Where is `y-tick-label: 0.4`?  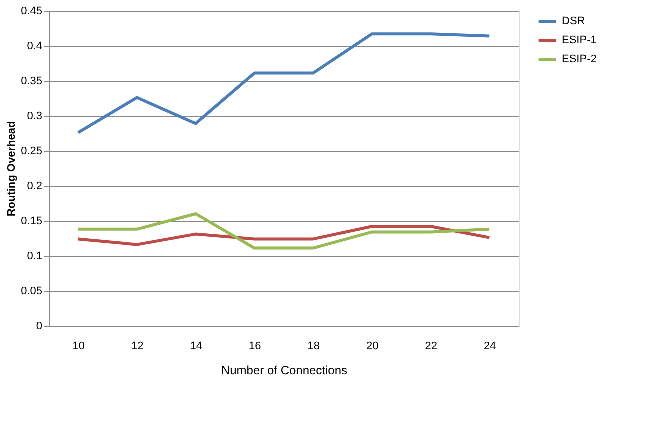
y-tick-label: 0.4 is located at coordinates (34, 46).